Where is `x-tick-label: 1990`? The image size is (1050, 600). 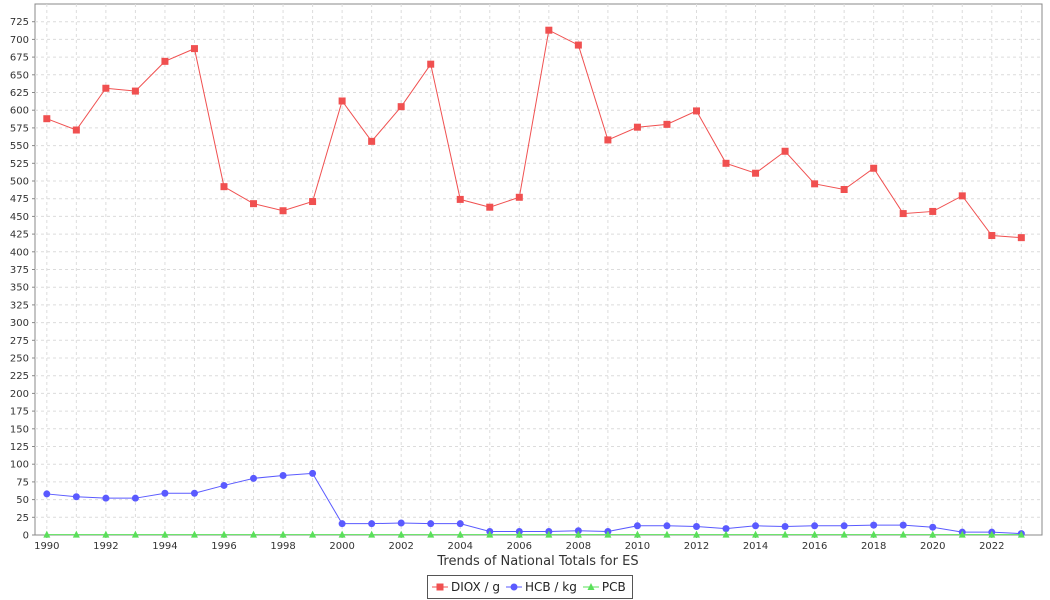 x-tick-label: 1990 is located at coordinates (46, 546).